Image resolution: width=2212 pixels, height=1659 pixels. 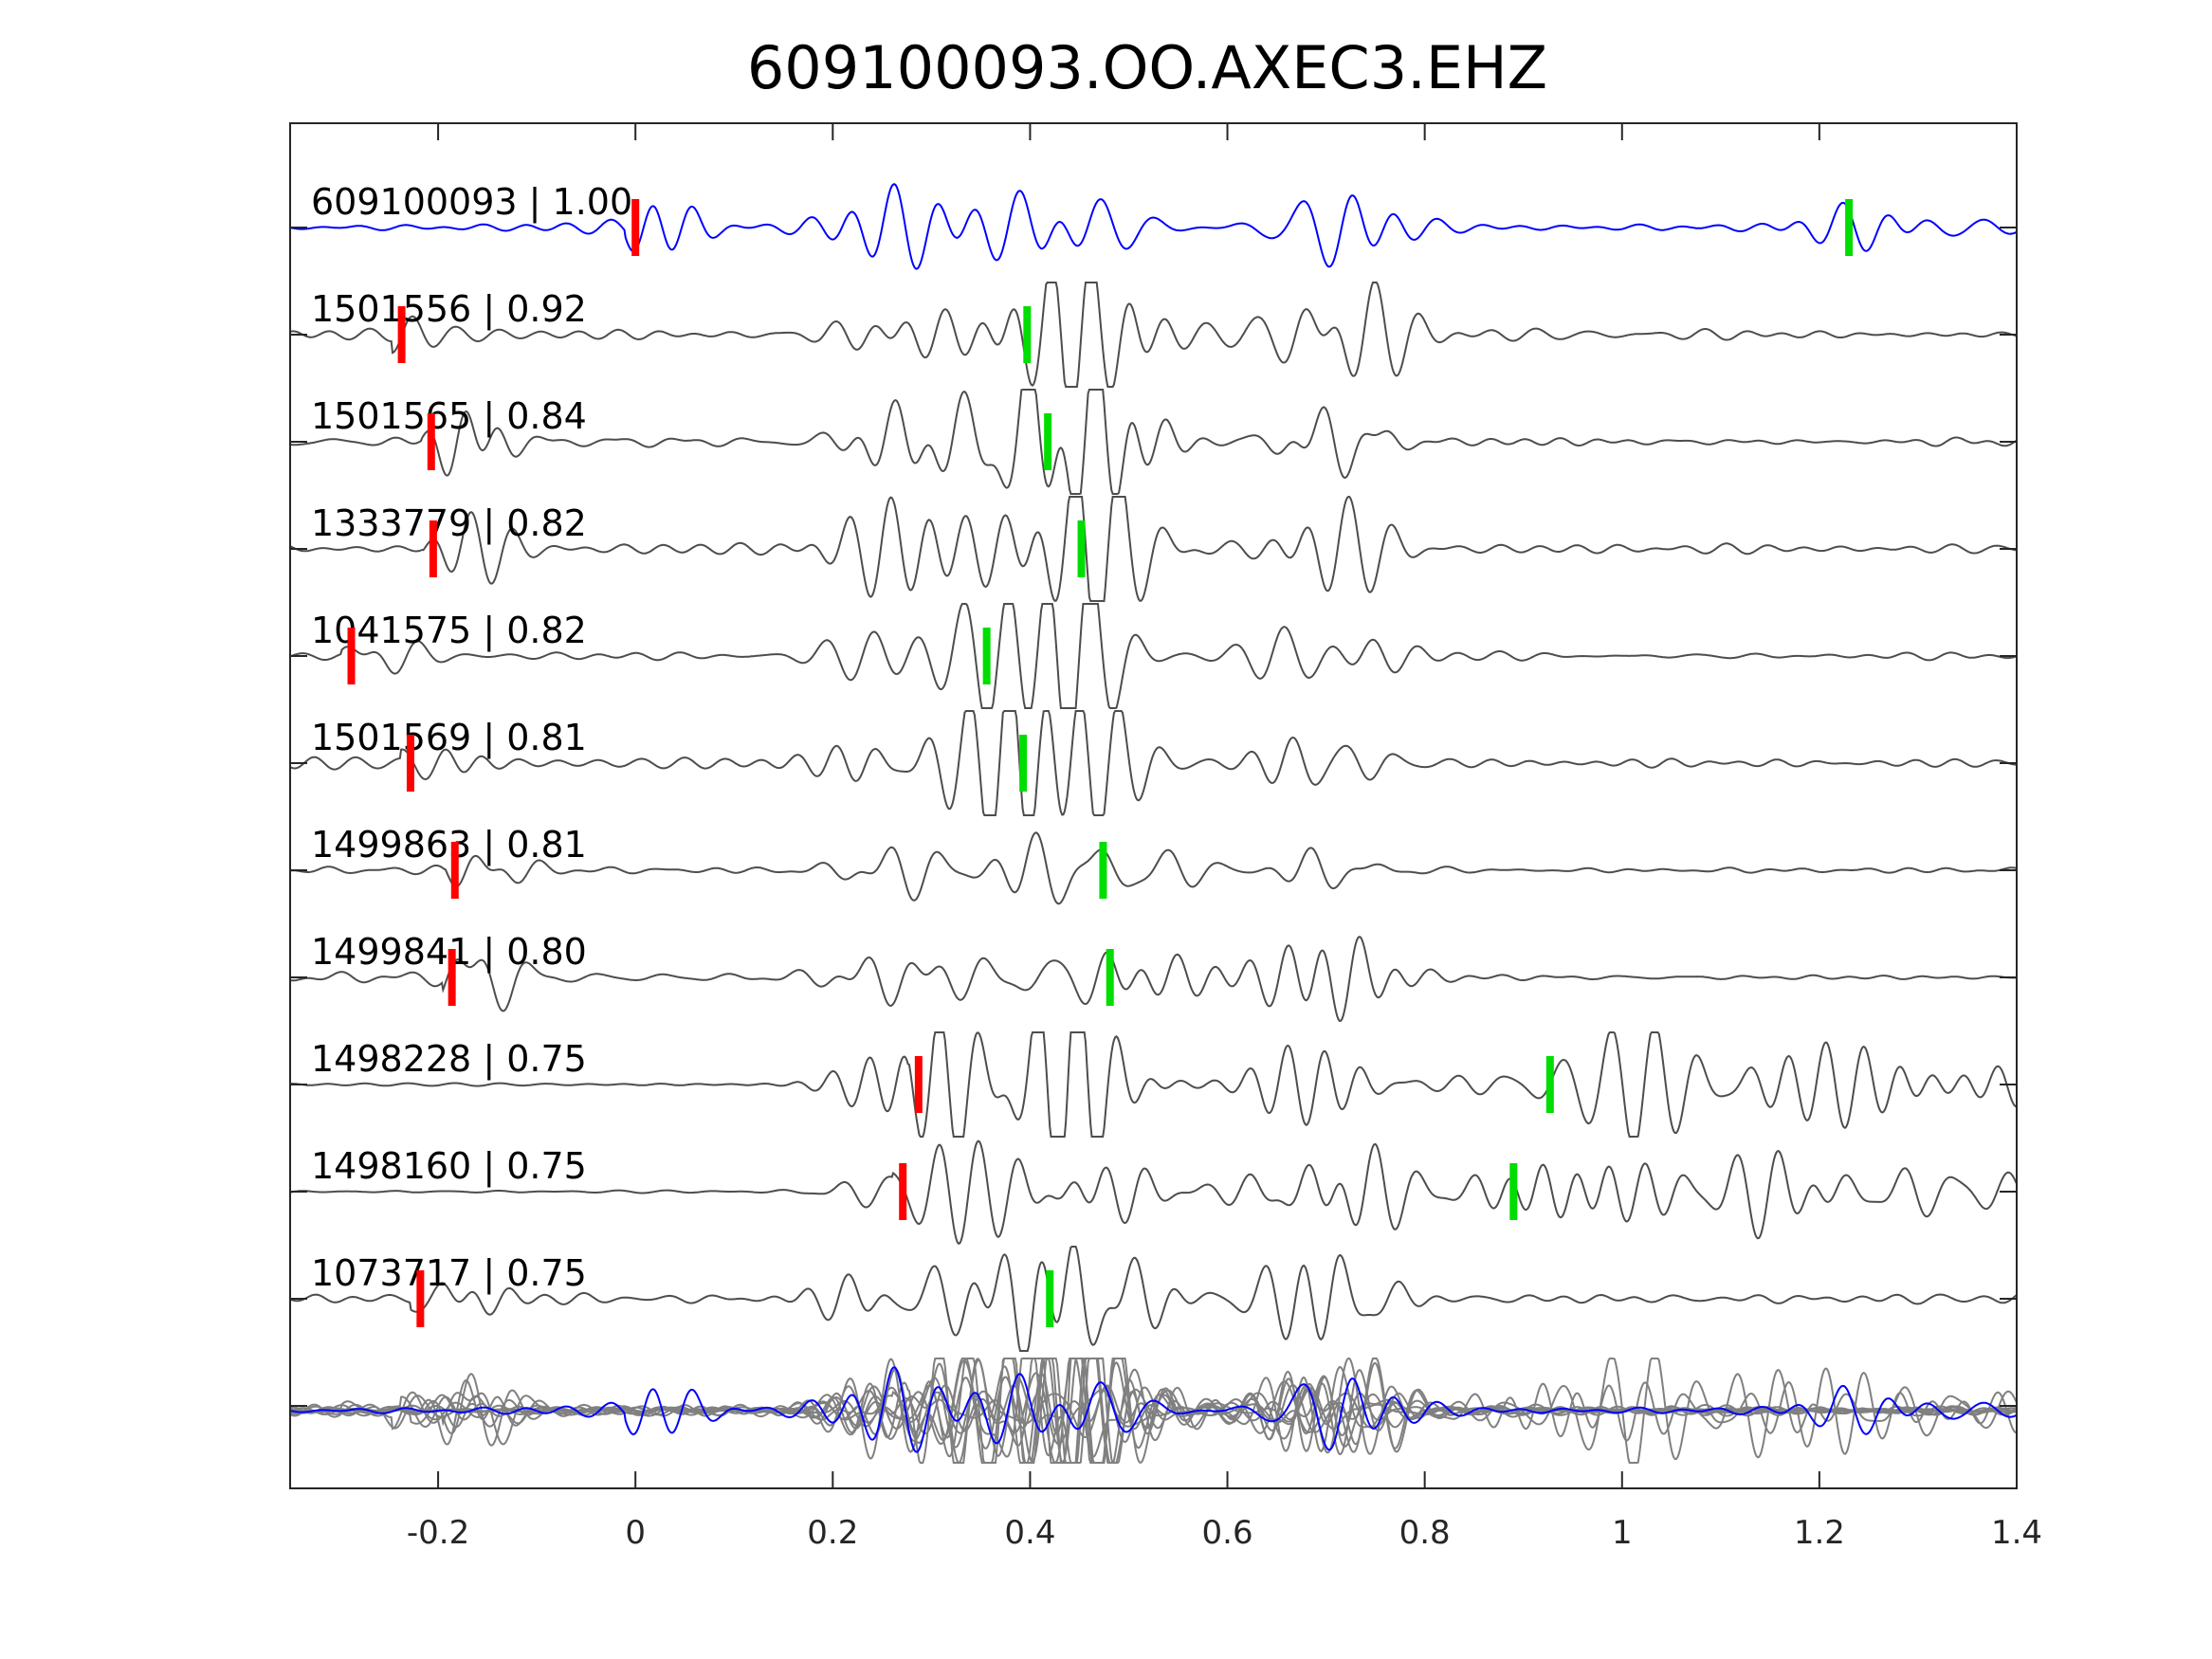 I want to click on x-tick-label: 1.2, so click(x=1819, y=1533).